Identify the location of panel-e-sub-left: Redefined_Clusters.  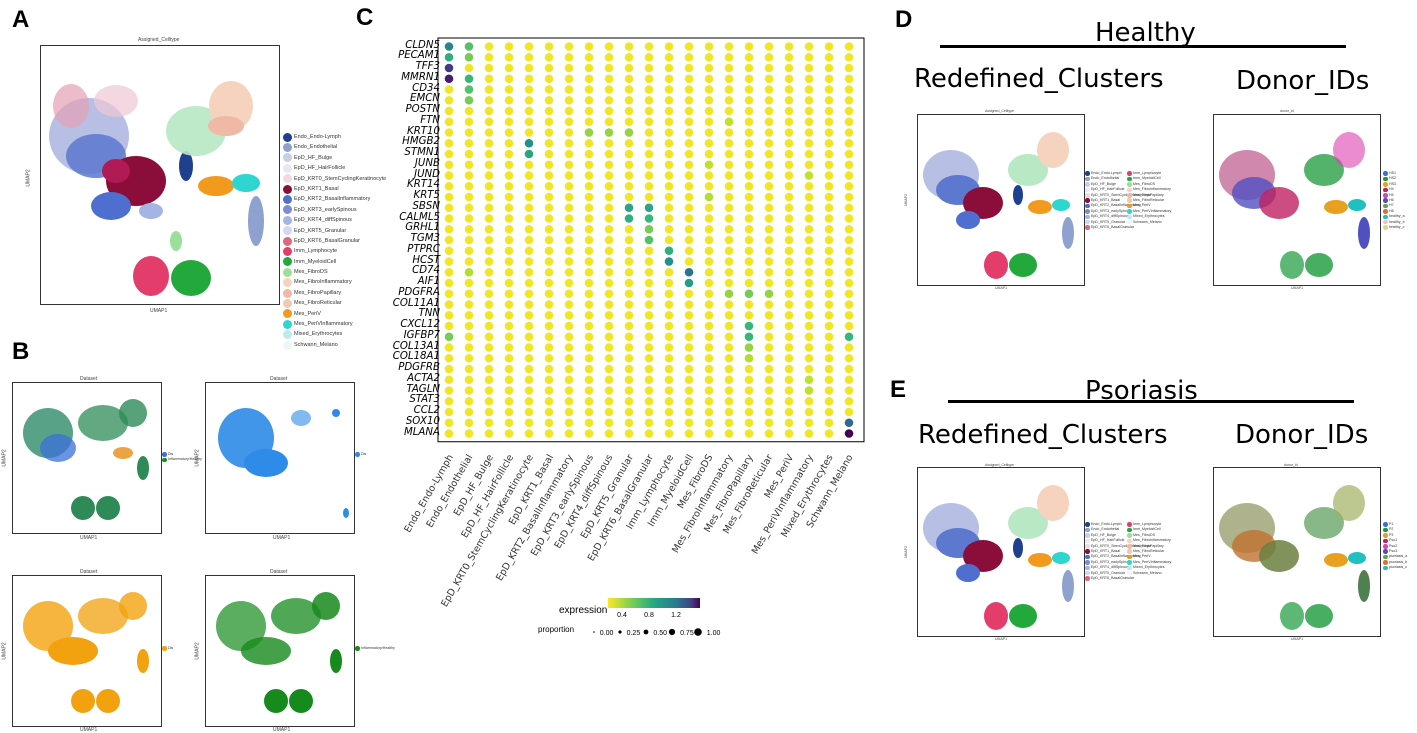
(1043, 435).